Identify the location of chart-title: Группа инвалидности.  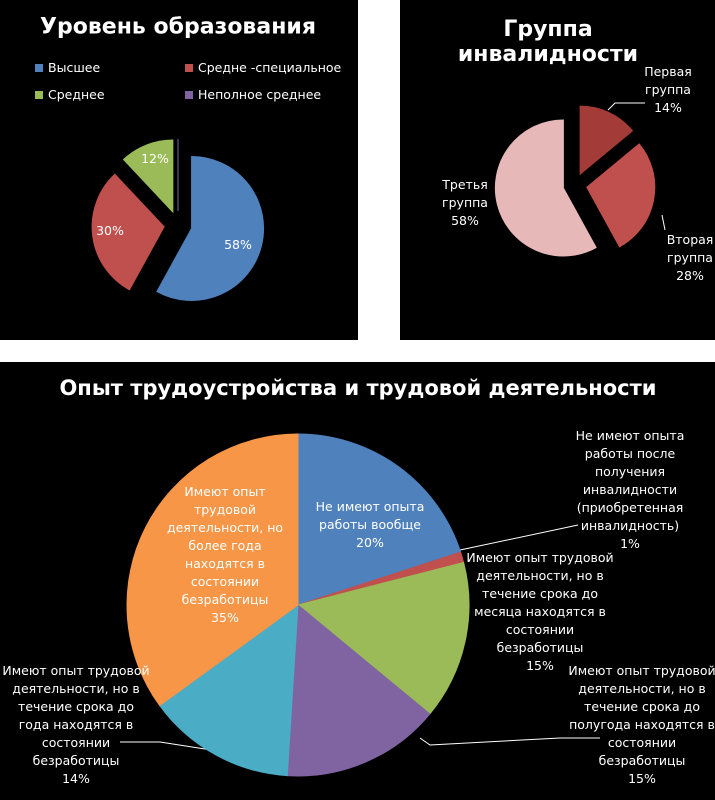
(548, 42).